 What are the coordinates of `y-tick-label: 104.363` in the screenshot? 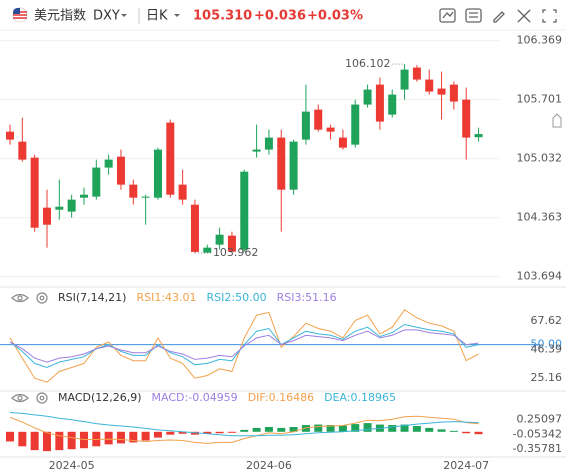 It's located at (540, 217).